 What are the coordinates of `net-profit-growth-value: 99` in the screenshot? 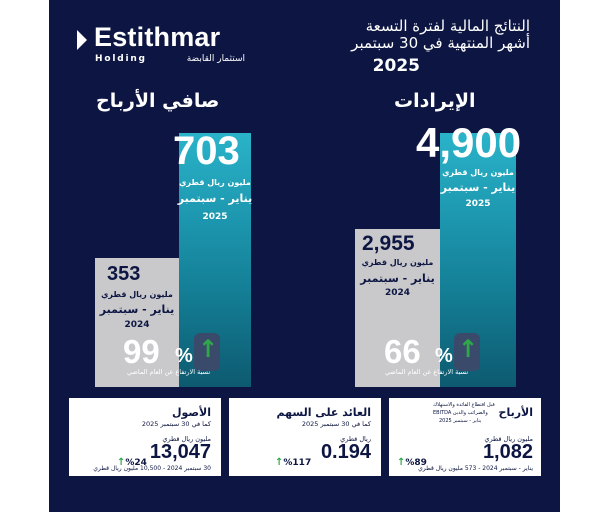 It's located at (141, 351).